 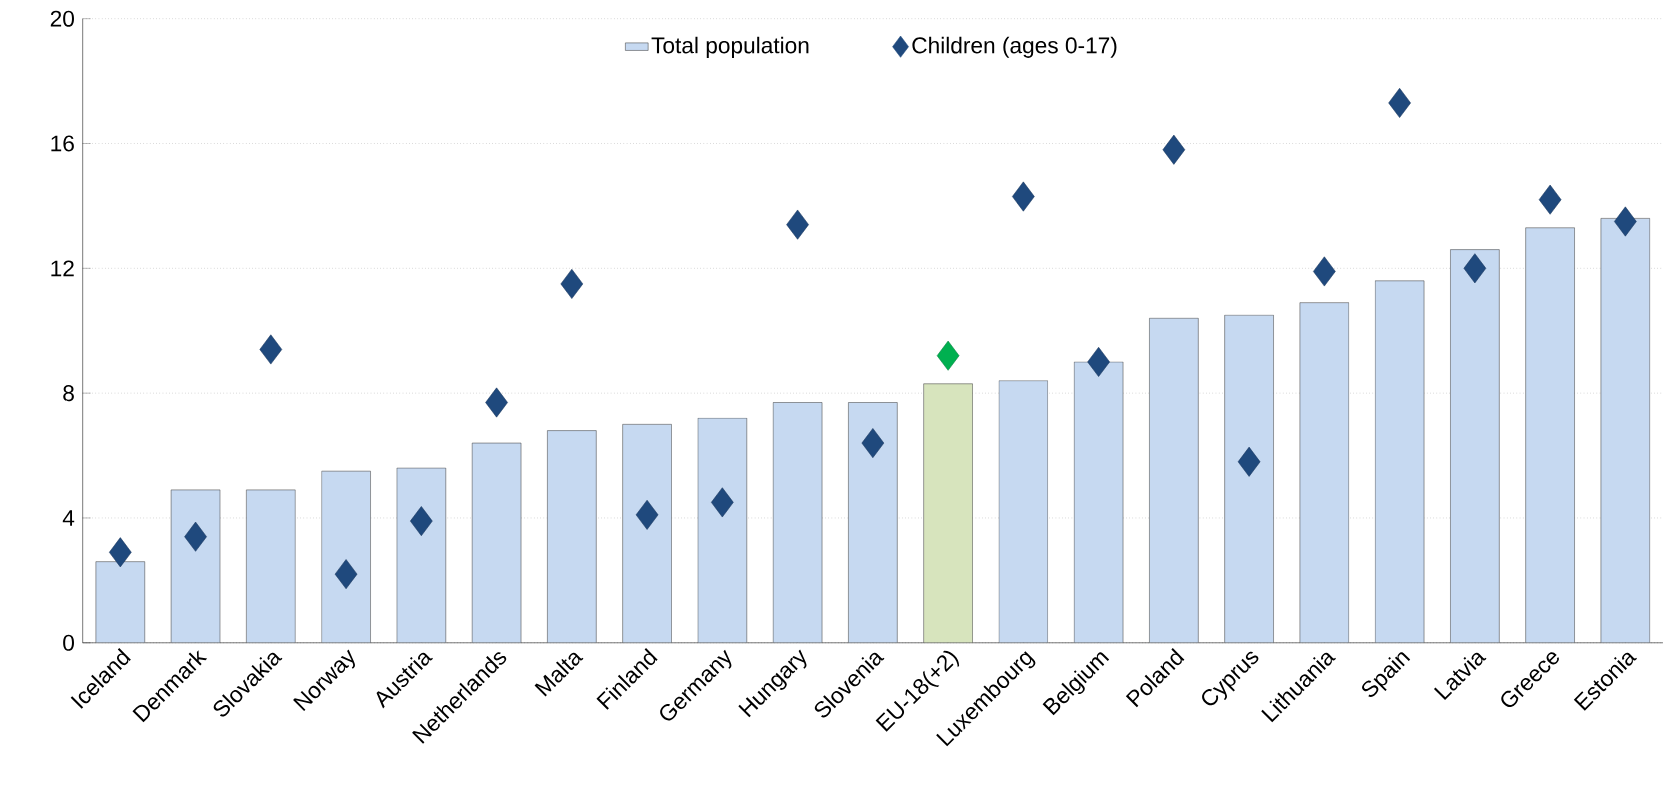 I want to click on y-tick-label: 12, so click(x=62, y=268).